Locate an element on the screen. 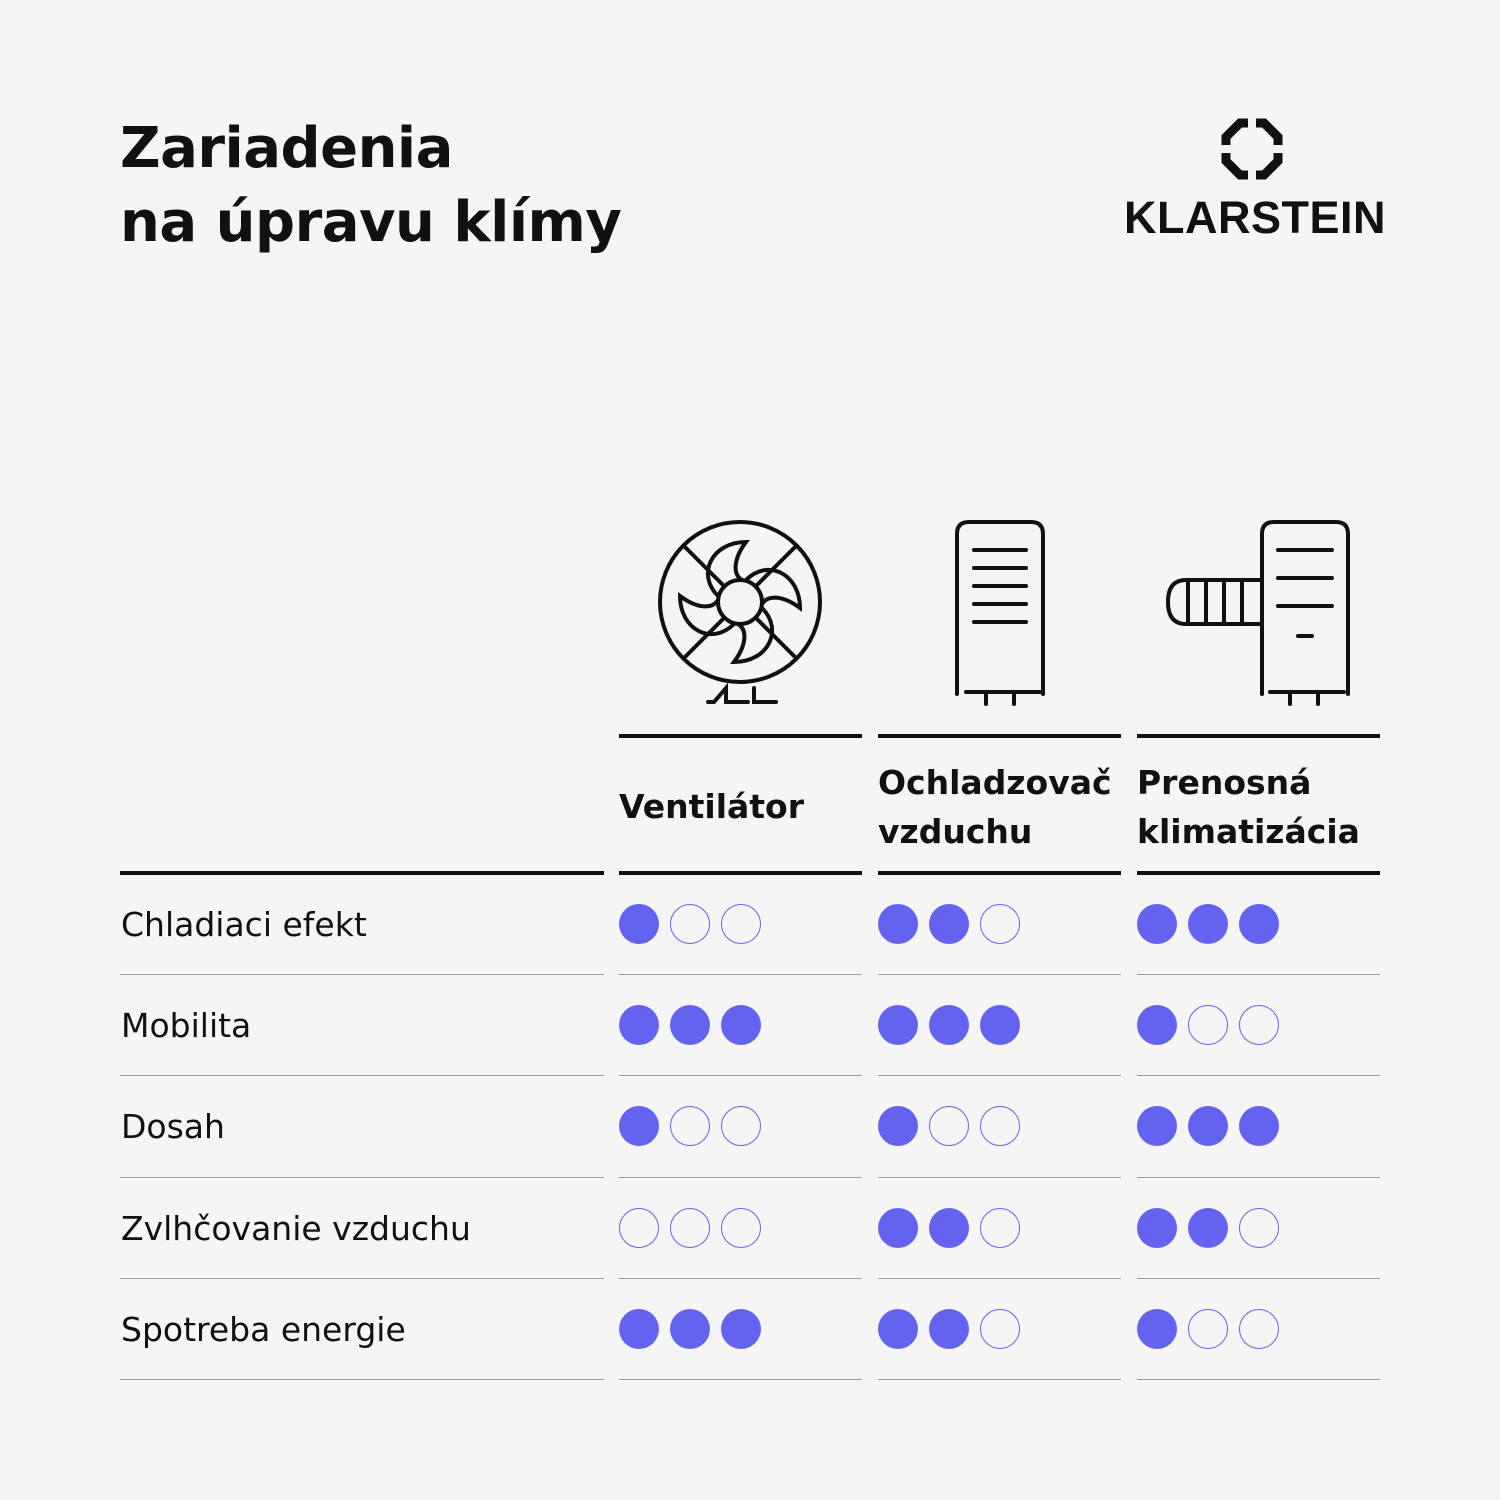 The image size is (1500, 1500). portable-air-conditioner-icon is located at coordinates (1257, 613).